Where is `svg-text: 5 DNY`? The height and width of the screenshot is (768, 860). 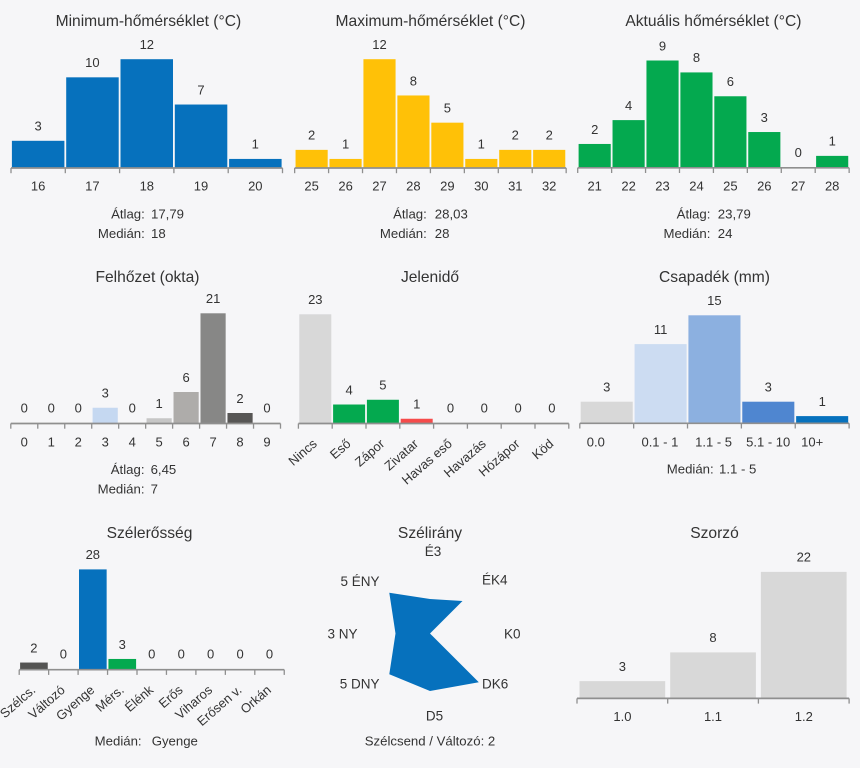
svg-text: 5 DNY is located at coordinates (360, 684).